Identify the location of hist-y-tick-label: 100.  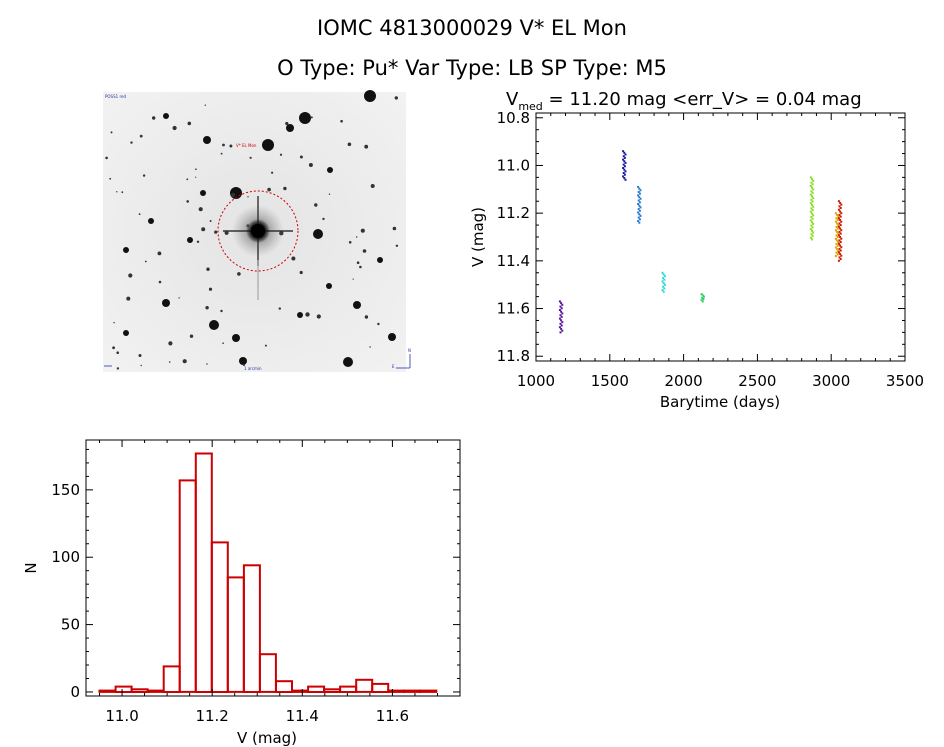
(65, 557).